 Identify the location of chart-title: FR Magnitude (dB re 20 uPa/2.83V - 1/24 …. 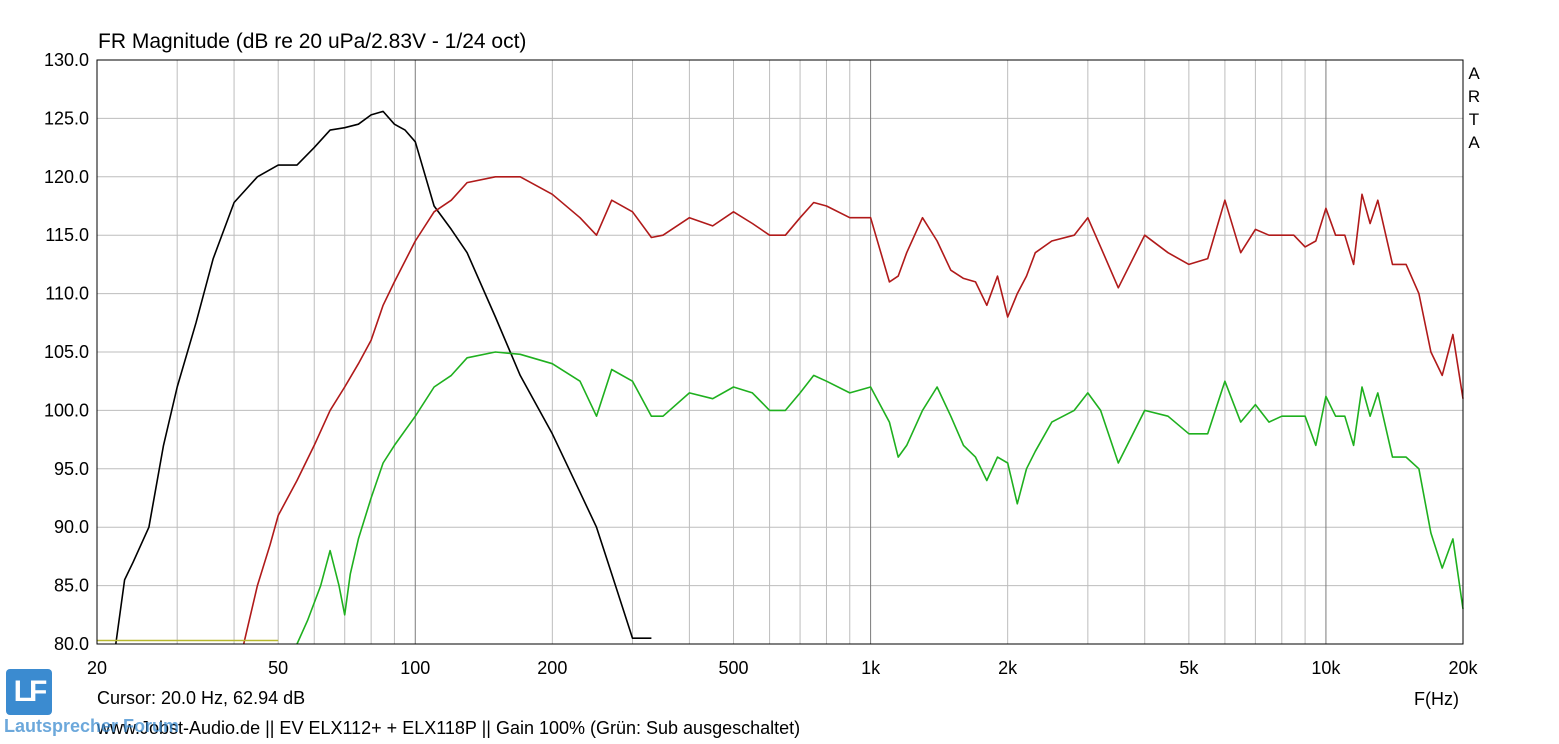
(312, 41).